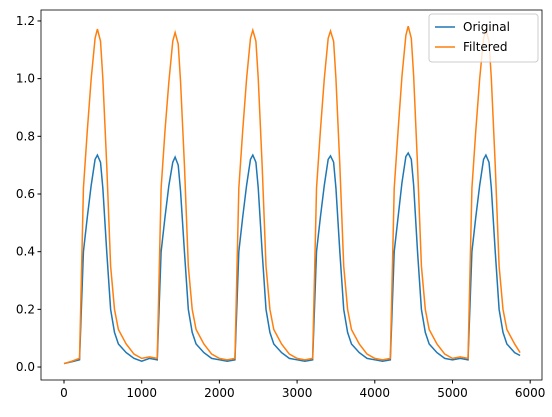 This screenshot has height=417, width=552. Describe the element at coordinates (530, 393) in the screenshot. I see `x-tick-label: 6000` at that location.